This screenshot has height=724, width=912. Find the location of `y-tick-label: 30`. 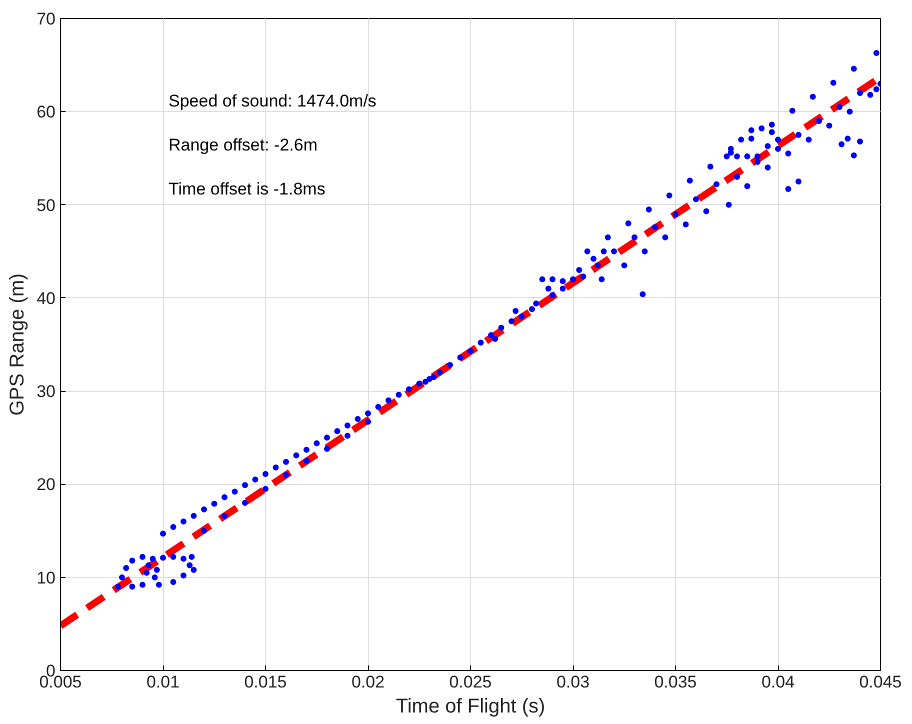

y-tick-label: 30 is located at coordinates (46, 392).